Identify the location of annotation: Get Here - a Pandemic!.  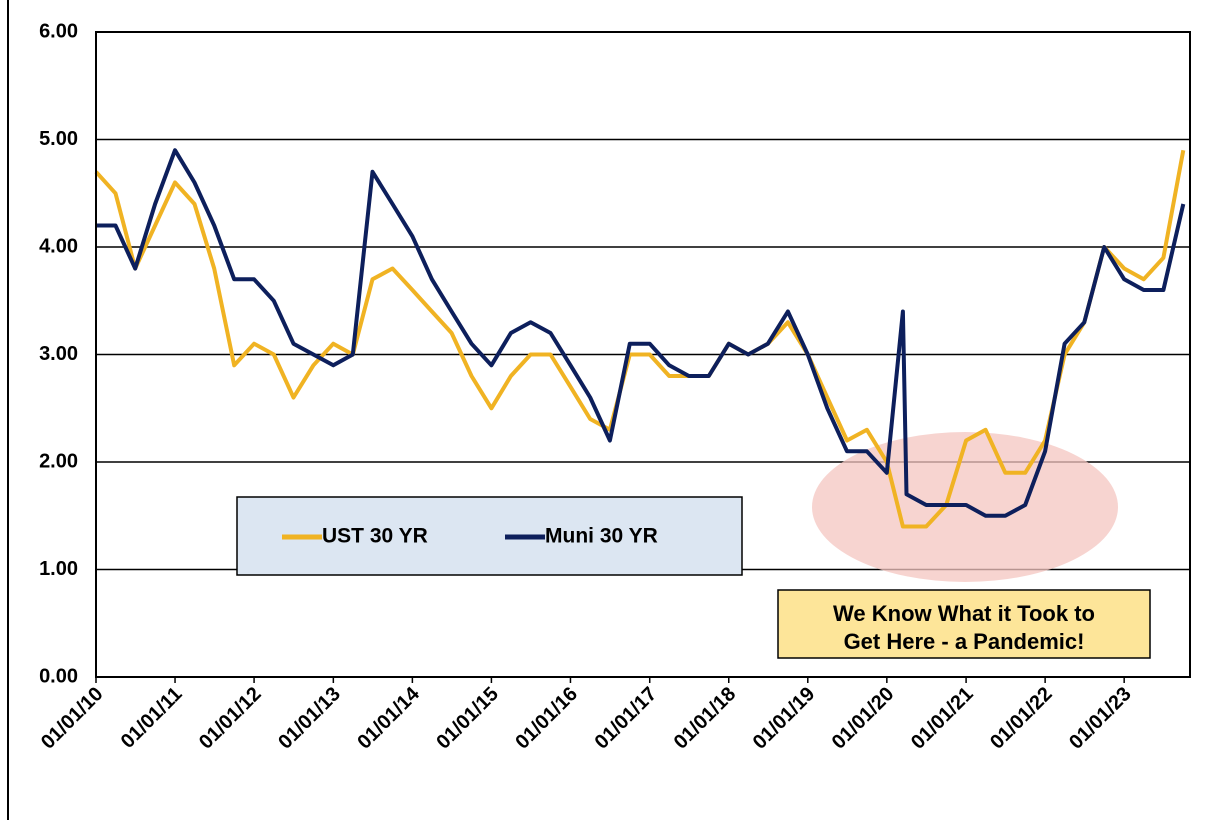
(964, 641).